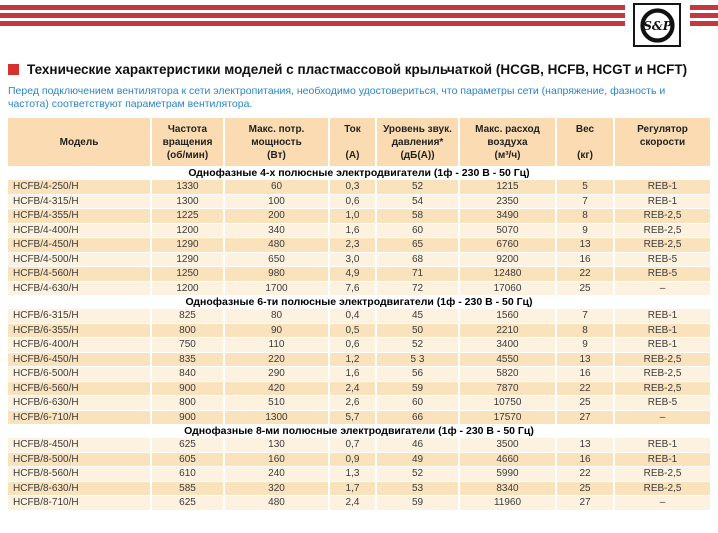 The width and height of the screenshot is (718, 533). Describe the element at coordinates (586, 288) in the screenshot. I see `value-cell: 25` at that location.